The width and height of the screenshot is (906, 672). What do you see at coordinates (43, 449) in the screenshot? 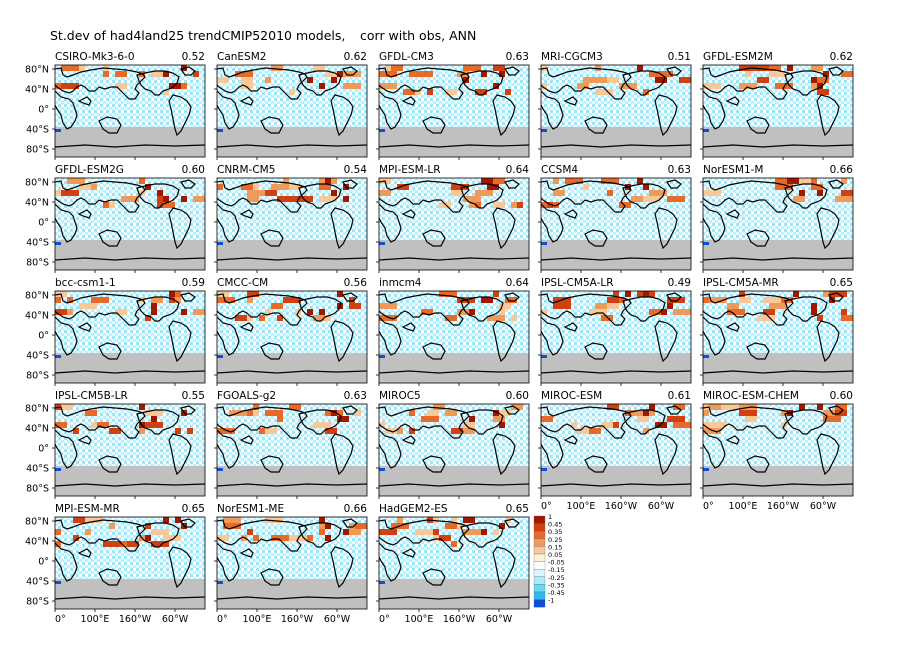
I see `lat-tick-label: 0°` at bounding box center [43, 449].